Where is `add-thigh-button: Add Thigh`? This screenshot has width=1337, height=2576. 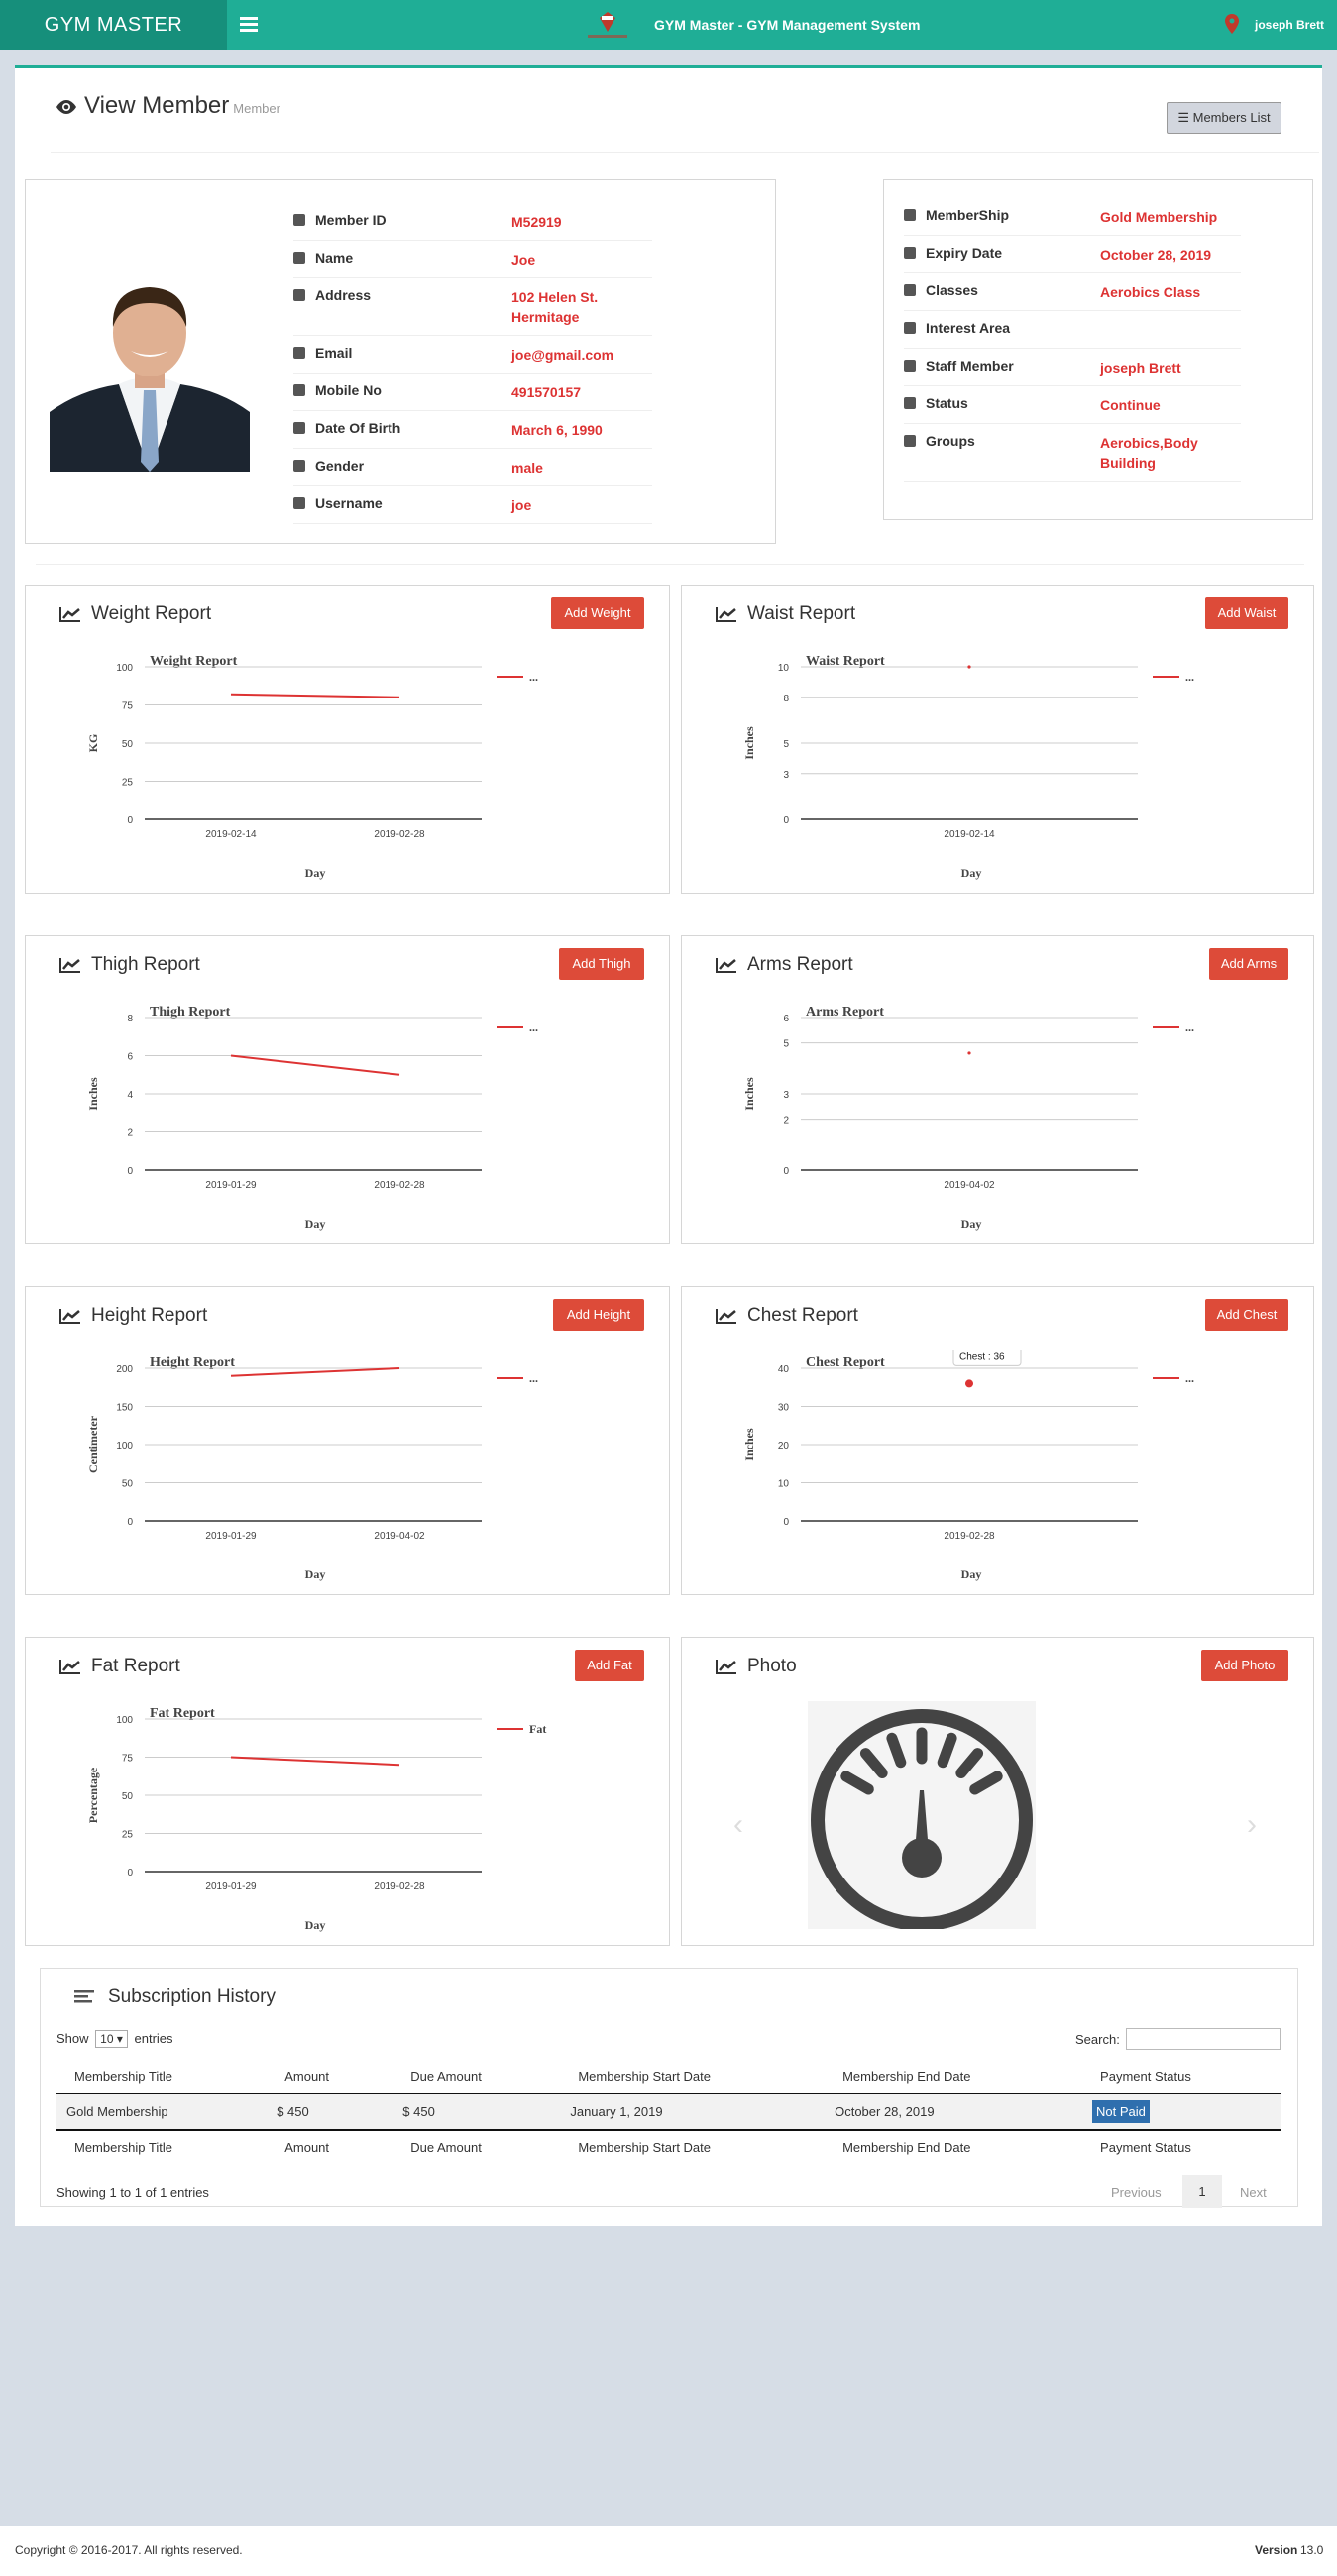 add-thigh-button: Add Thigh is located at coordinates (601, 964).